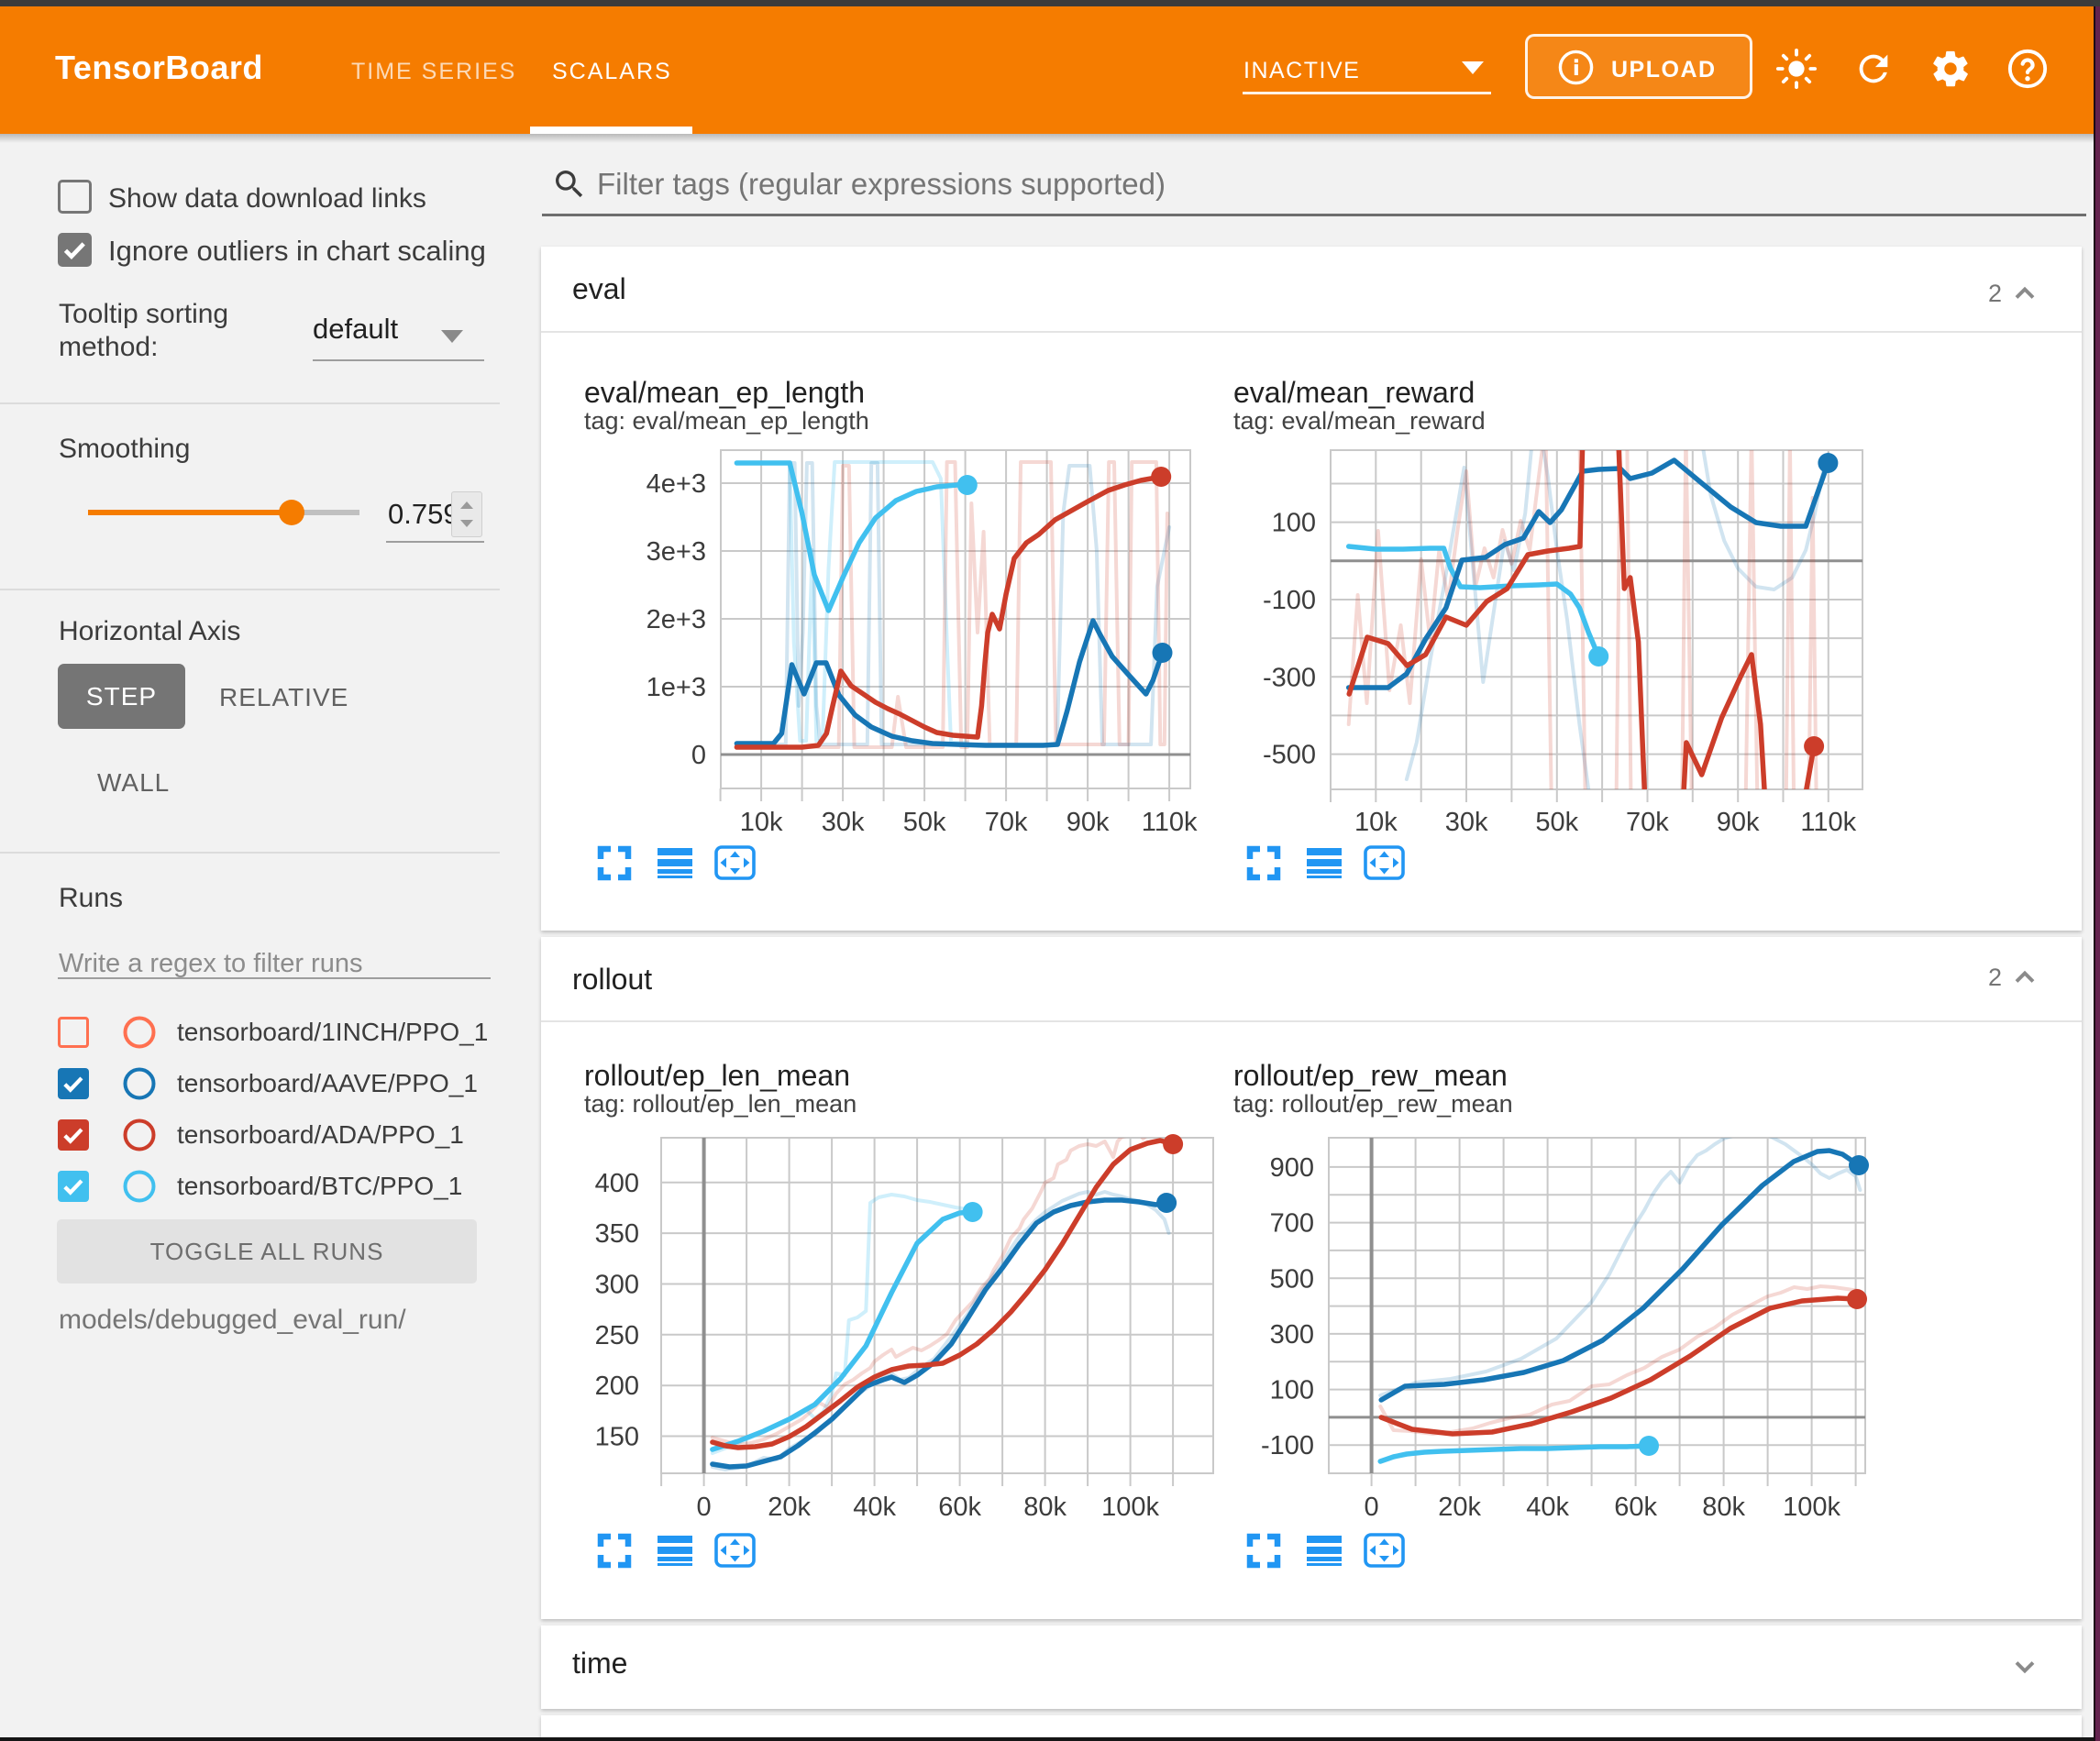 The image size is (2100, 1741). What do you see at coordinates (1292, 1224) in the screenshot?
I see `svg-text: 700` at bounding box center [1292, 1224].